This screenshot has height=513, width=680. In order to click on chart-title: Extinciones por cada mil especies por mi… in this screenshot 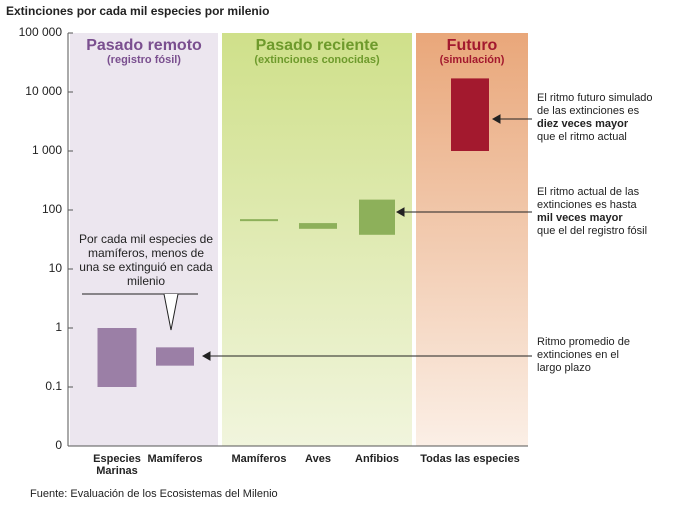, I will do `click(137, 11)`.